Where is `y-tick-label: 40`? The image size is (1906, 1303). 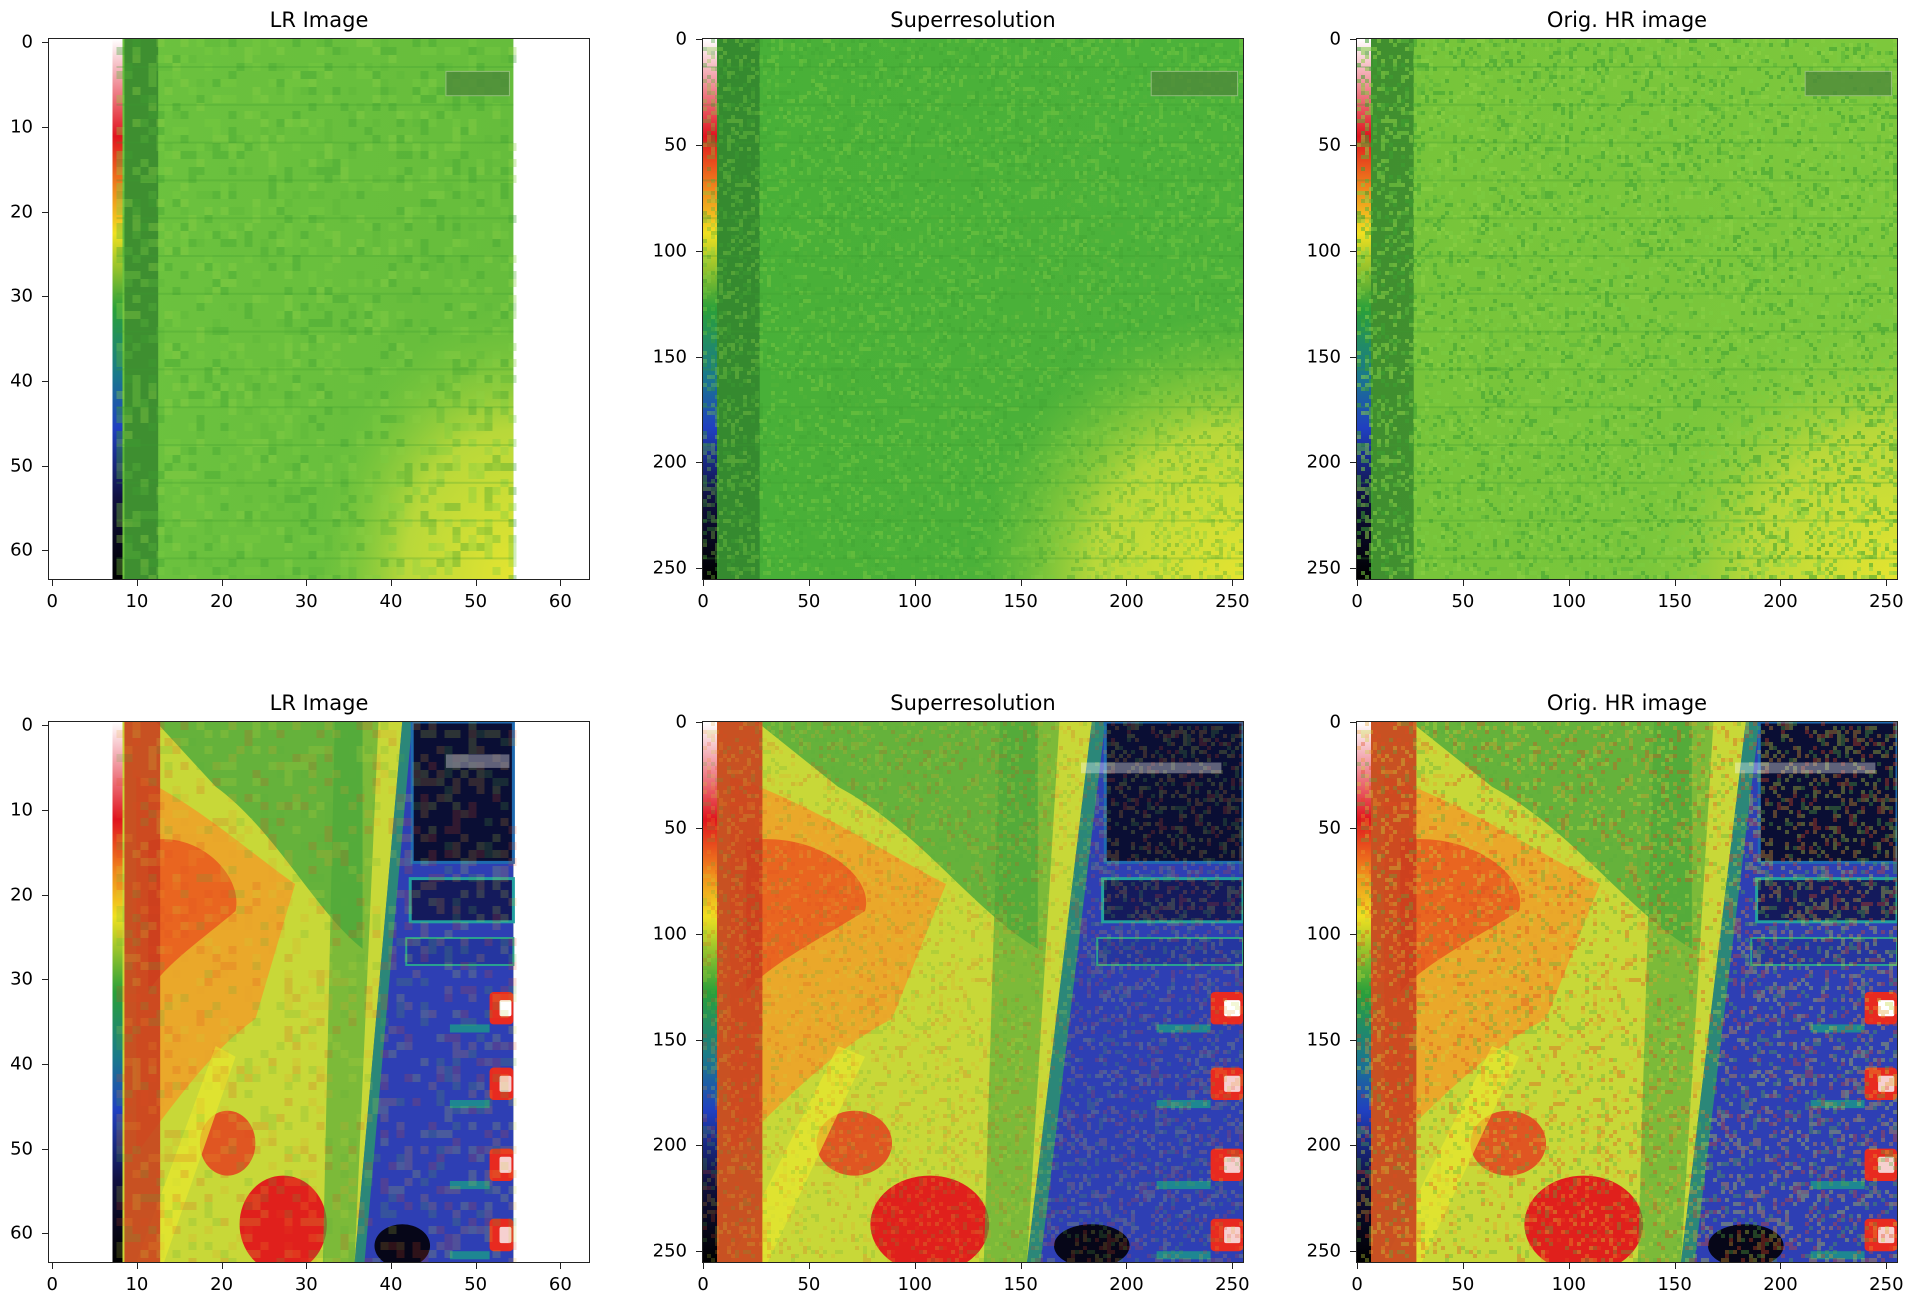
y-tick-label: 40 is located at coordinates (26, 380).